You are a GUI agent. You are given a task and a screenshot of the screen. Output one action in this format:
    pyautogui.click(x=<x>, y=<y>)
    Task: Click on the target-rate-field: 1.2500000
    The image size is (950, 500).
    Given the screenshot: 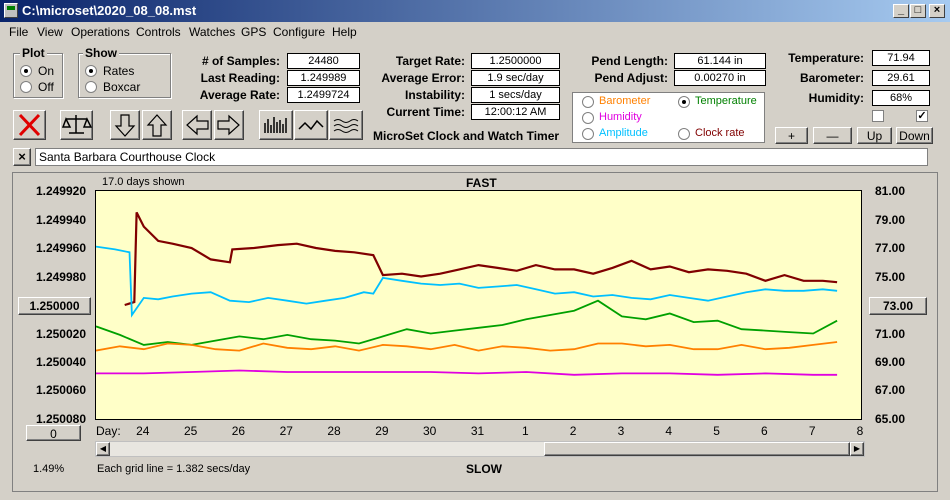 What is the action you would take?
    pyautogui.click(x=515, y=61)
    